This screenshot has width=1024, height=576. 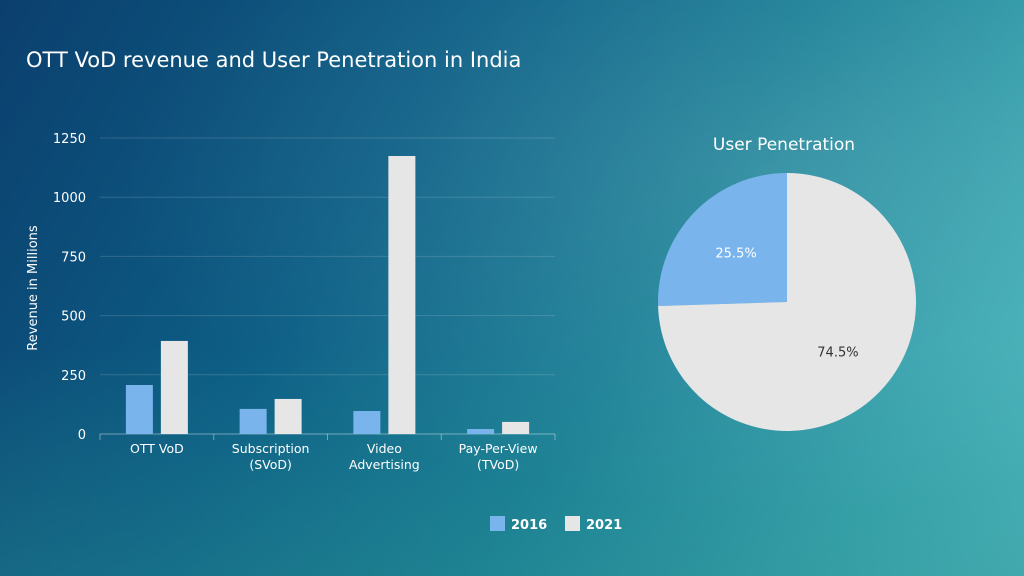 I want to click on x-category-label: Advertising, so click(x=384, y=464).